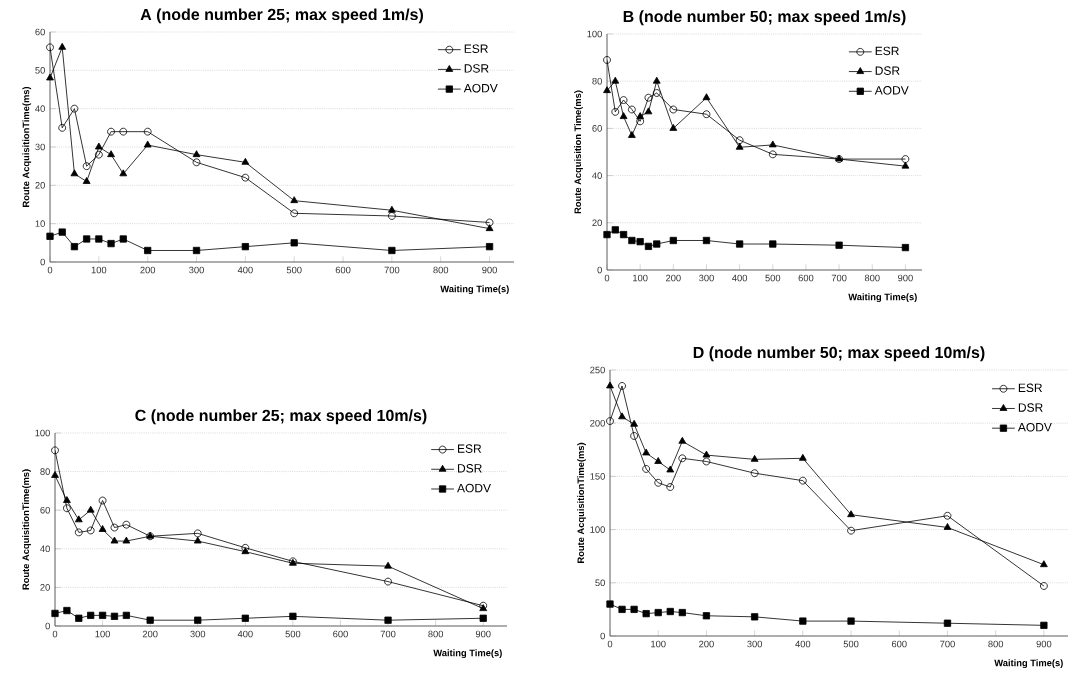 The image size is (1072, 677). What do you see at coordinates (764, 18) in the screenshot?
I see `chart-title: B (node number 50; max speed 1m/s)` at bounding box center [764, 18].